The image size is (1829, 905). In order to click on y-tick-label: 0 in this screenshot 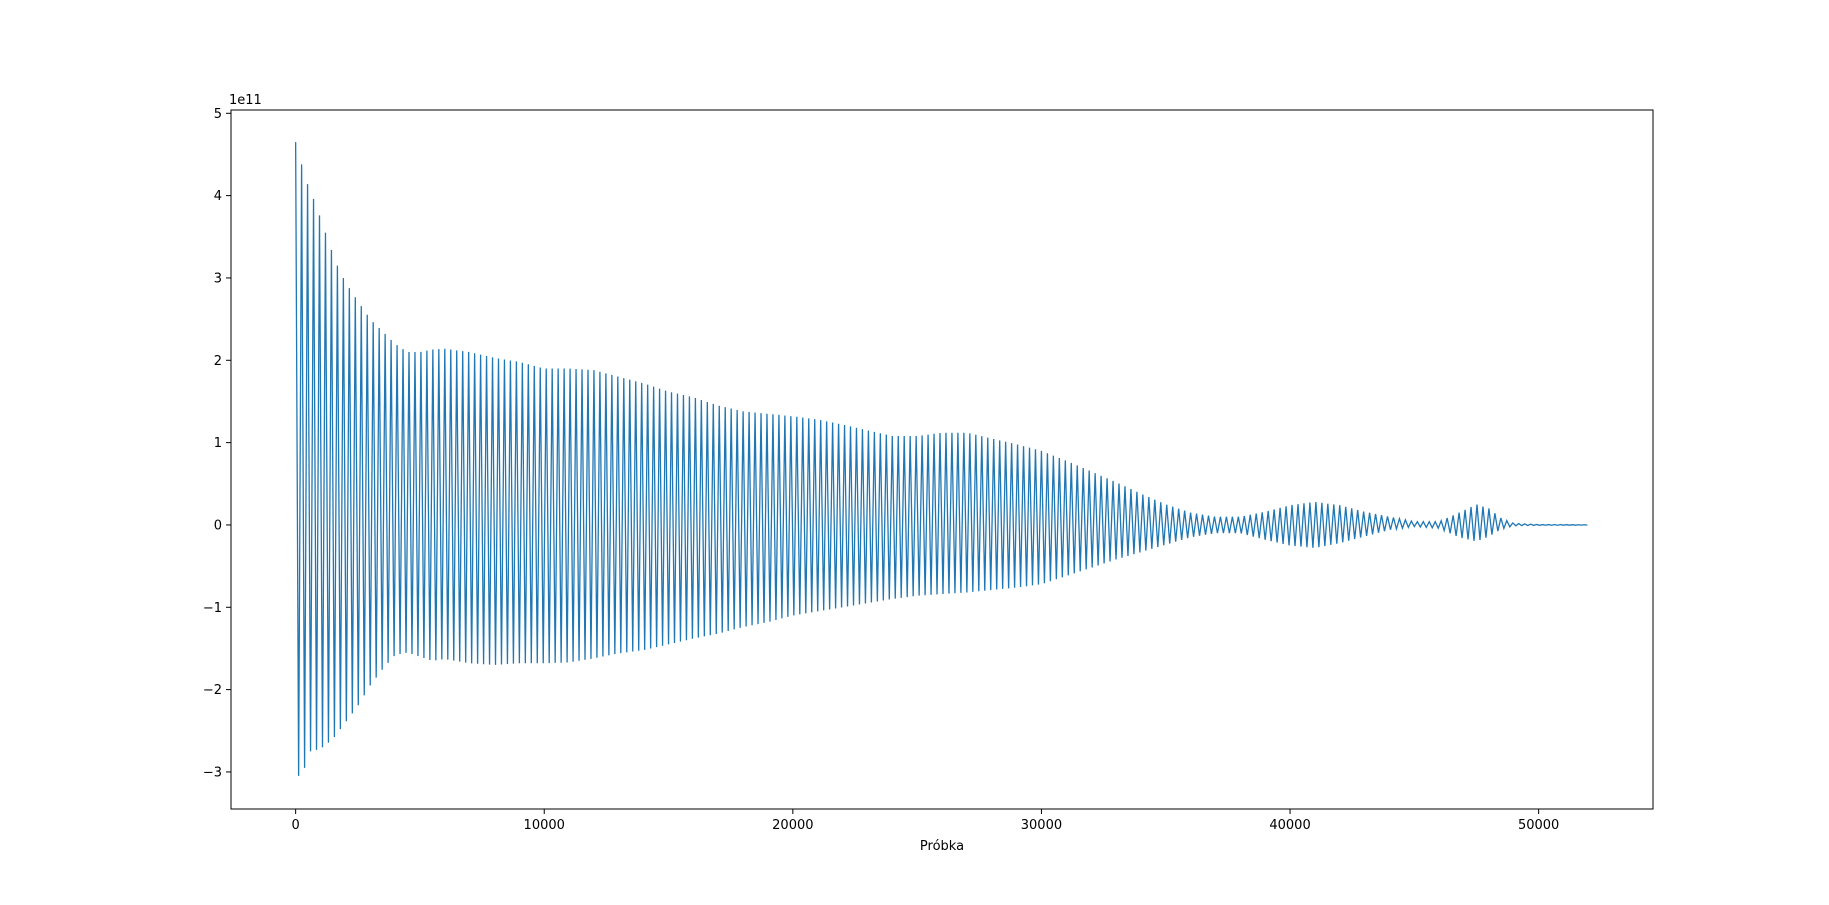, I will do `click(218, 525)`.